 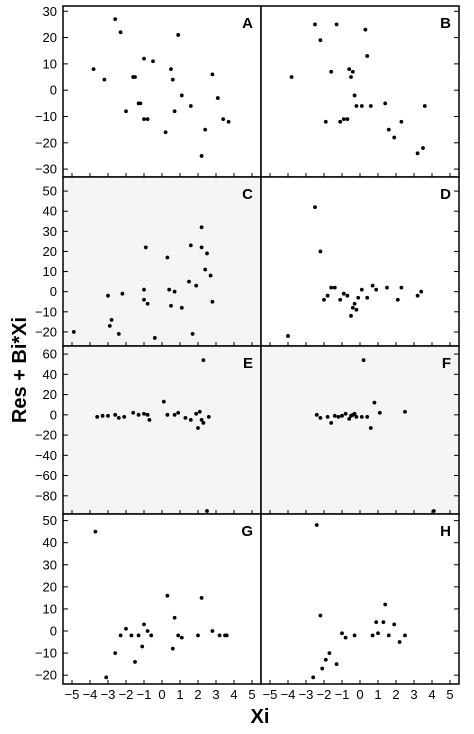 I want to click on x-tick-label: 1, so click(x=179, y=694).